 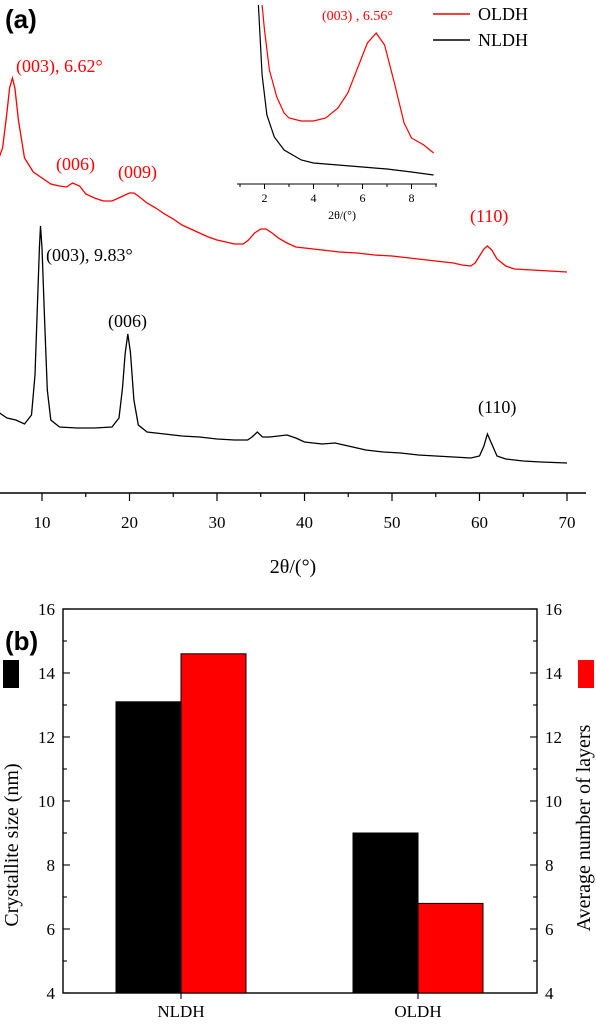 I want to click on oldh-peak-006-label: (006), so click(x=75, y=164).